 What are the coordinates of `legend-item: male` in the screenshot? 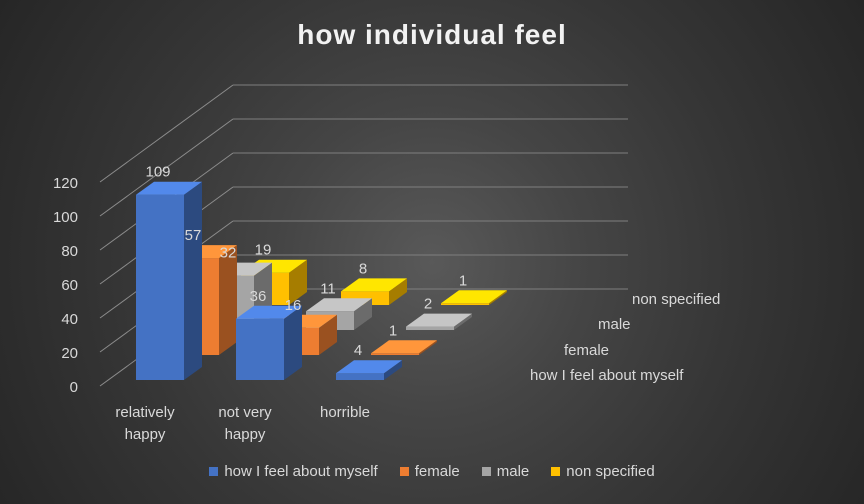 It's located at (505, 471).